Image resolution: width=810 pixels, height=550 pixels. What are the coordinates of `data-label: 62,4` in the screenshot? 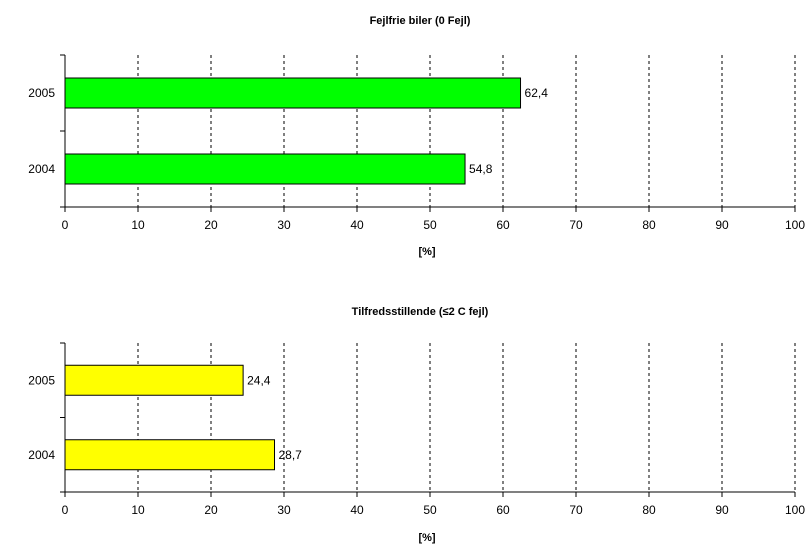 It's located at (537, 93).